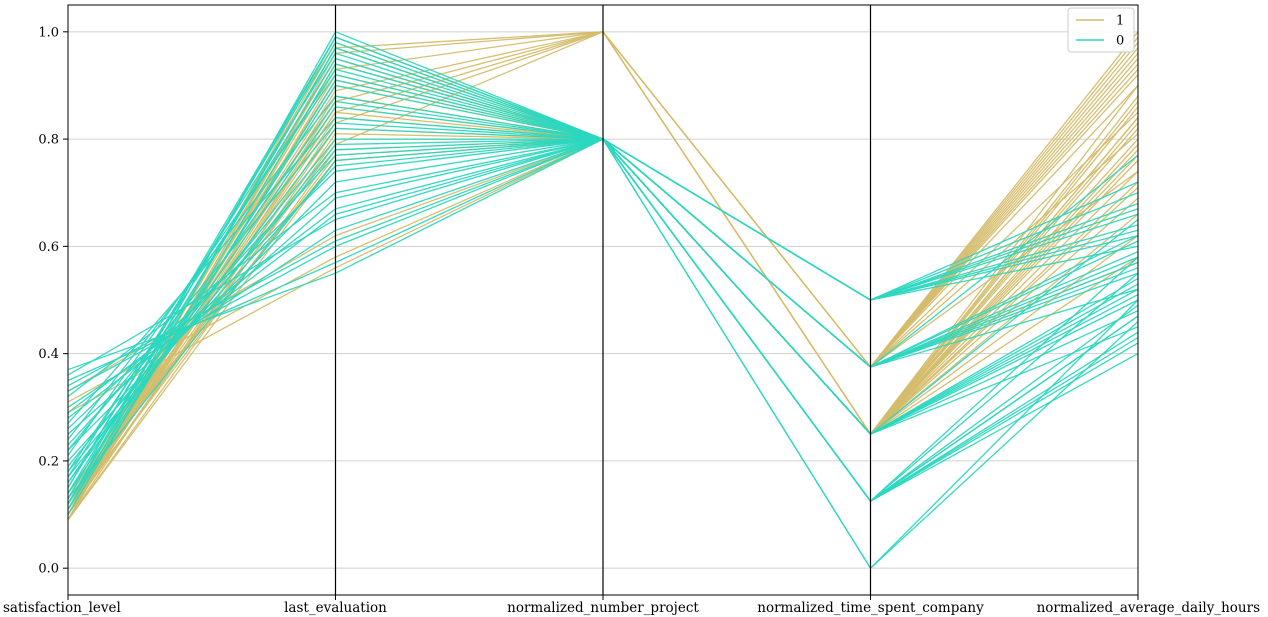  Describe the element at coordinates (48, 354) in the screenshot. I see `y-tick-label-2: 0.4` at that location.